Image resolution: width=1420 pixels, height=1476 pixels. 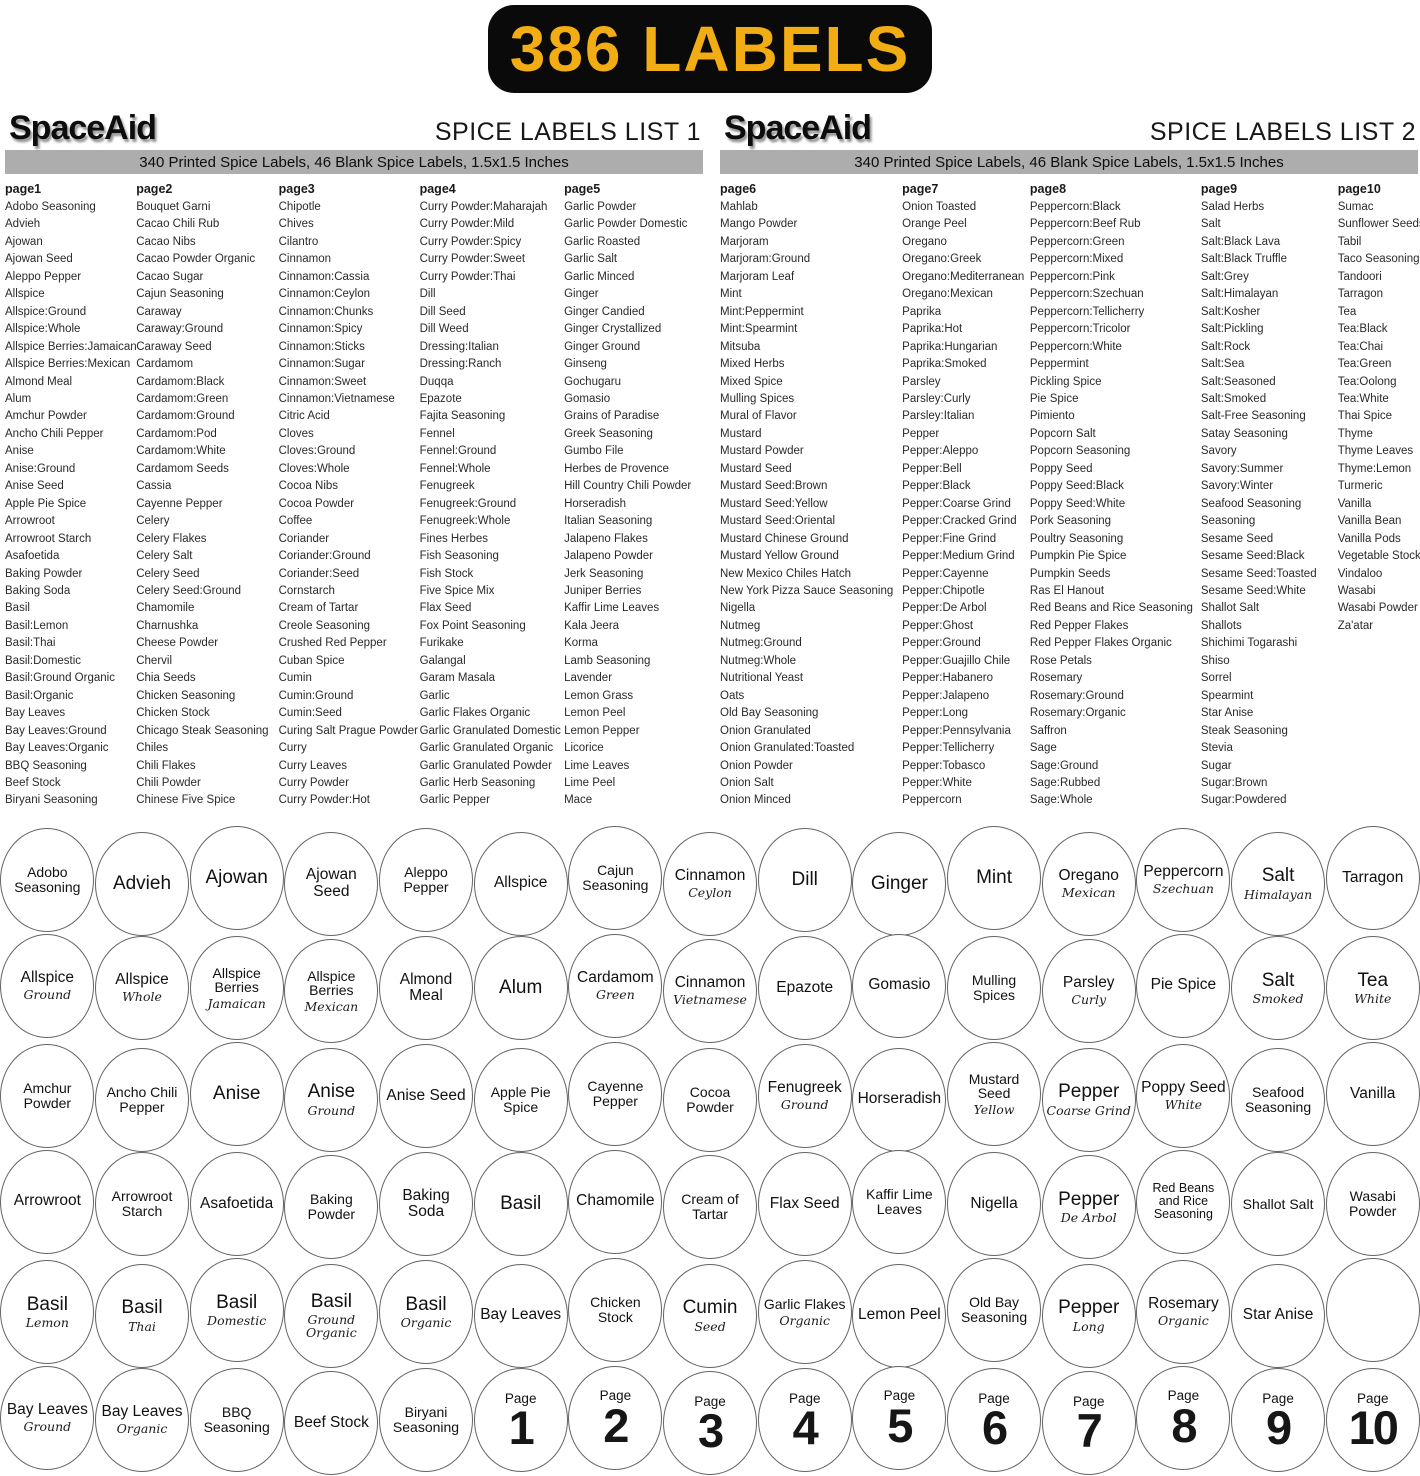 I want to click on column-header-page7: page7, so click(x=920, y=189).